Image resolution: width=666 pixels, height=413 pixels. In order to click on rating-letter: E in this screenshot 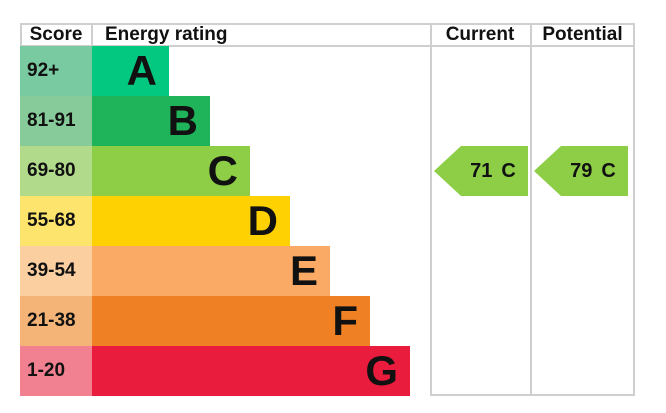, I will do `click(303, 270)`.